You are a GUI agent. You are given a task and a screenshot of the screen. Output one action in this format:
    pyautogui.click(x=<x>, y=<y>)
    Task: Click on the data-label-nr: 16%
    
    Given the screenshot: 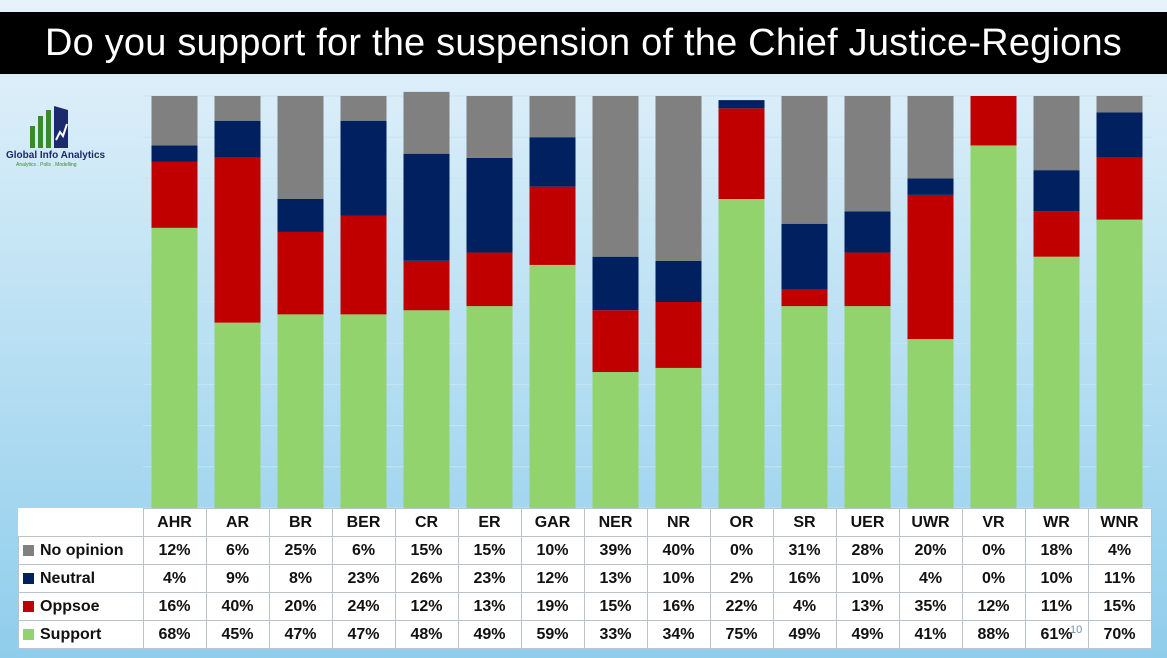 What is the action you would take?
    pyautogui.click(x=678, y=606)
    